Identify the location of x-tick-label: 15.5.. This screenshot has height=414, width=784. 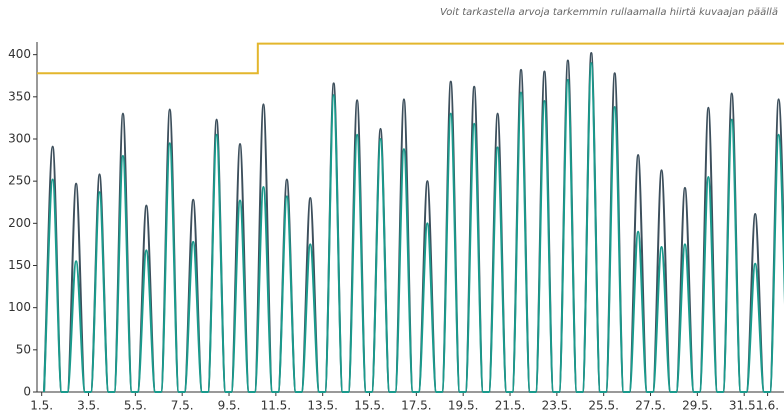
(369, 406).